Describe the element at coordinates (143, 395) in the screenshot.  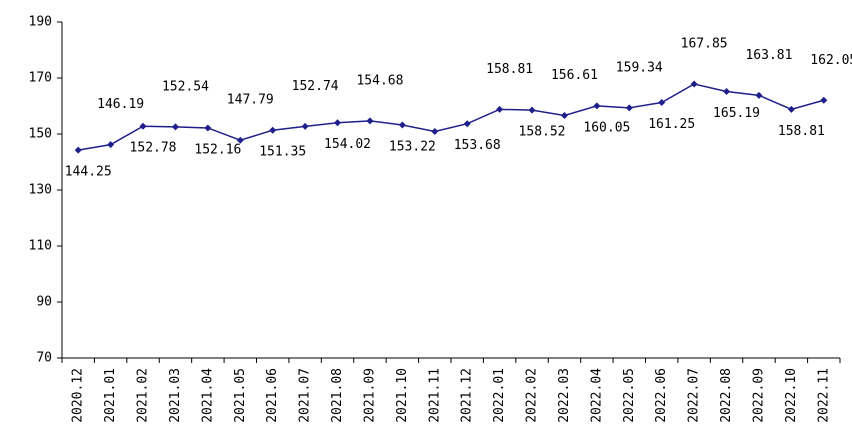
I see `x-tick-label: 2021.02` at that location.